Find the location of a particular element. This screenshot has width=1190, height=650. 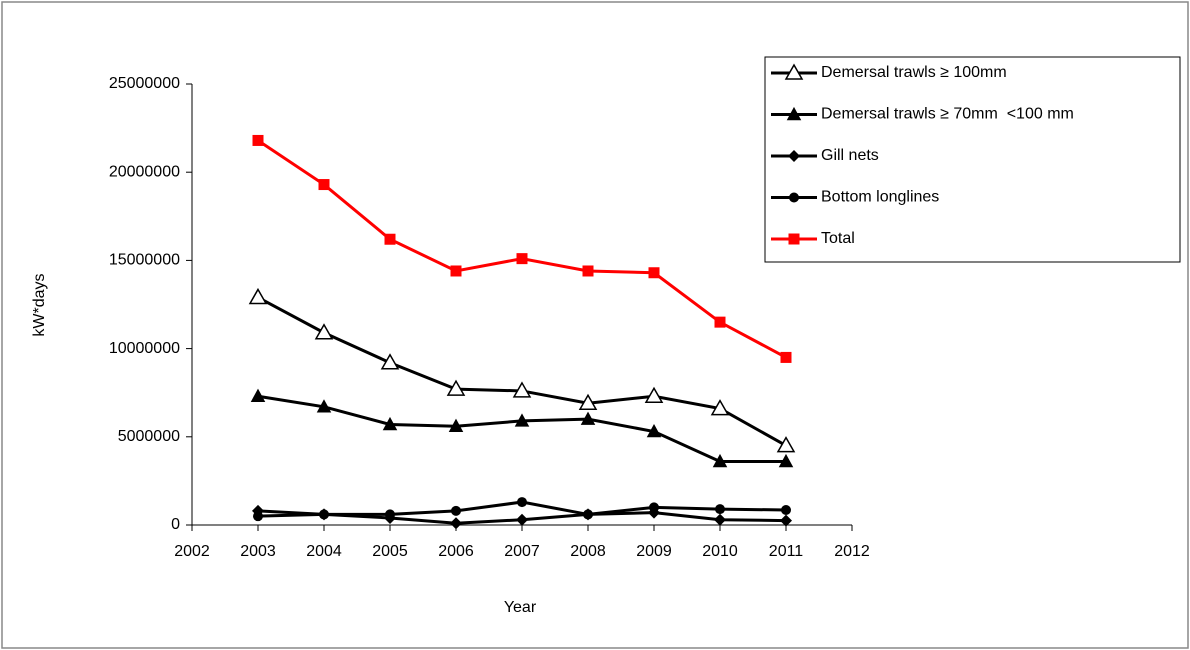

y-tick-label: 5000000 is located at coordinates (149, 436).